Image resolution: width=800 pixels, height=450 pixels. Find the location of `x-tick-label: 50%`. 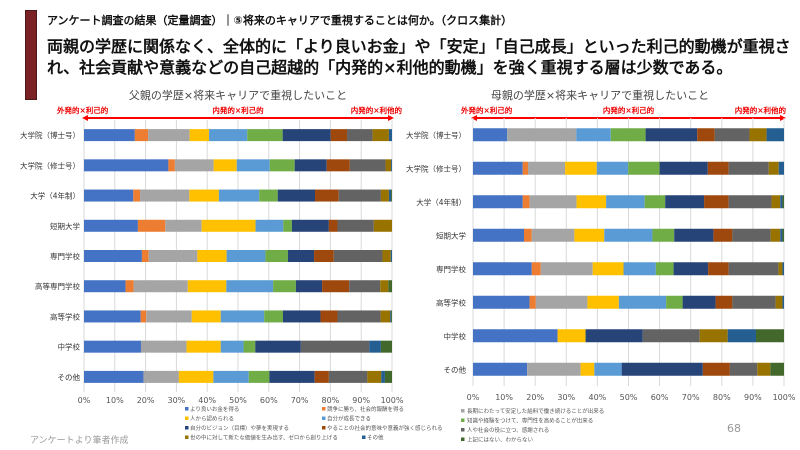

x-tick-label: 50% is located at coordinates (238, 400).